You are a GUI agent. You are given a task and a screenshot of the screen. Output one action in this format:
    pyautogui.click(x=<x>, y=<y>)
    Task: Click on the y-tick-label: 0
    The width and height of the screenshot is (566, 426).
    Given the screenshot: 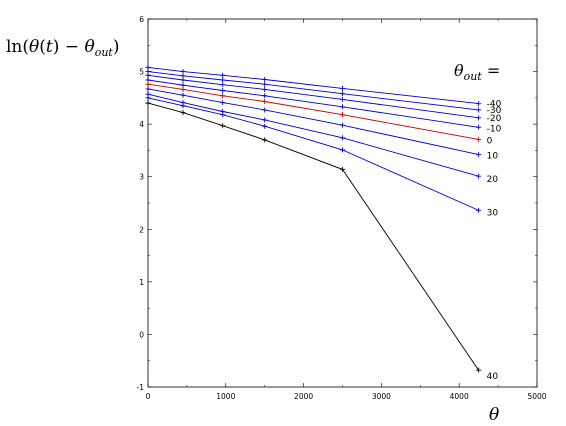 What is the action you would take?
    pyautogui.click(x=141, y=334)
    